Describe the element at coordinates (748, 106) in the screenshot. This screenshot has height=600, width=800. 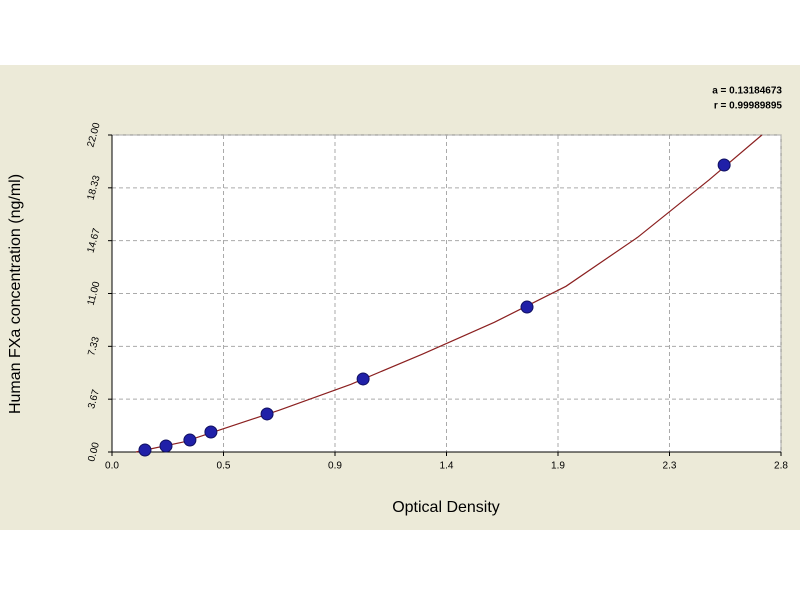
I see `annotation: r = 0.99989895` at that location.